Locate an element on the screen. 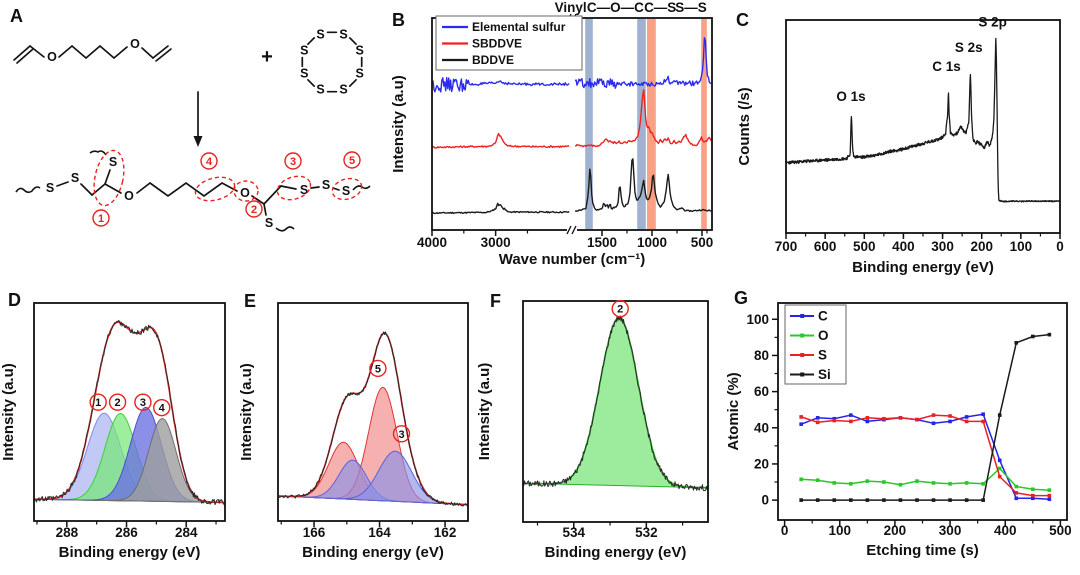 The height and width of the screenshot is (575, 1080). panel-label-a: A is located at coordinates (16, 16).